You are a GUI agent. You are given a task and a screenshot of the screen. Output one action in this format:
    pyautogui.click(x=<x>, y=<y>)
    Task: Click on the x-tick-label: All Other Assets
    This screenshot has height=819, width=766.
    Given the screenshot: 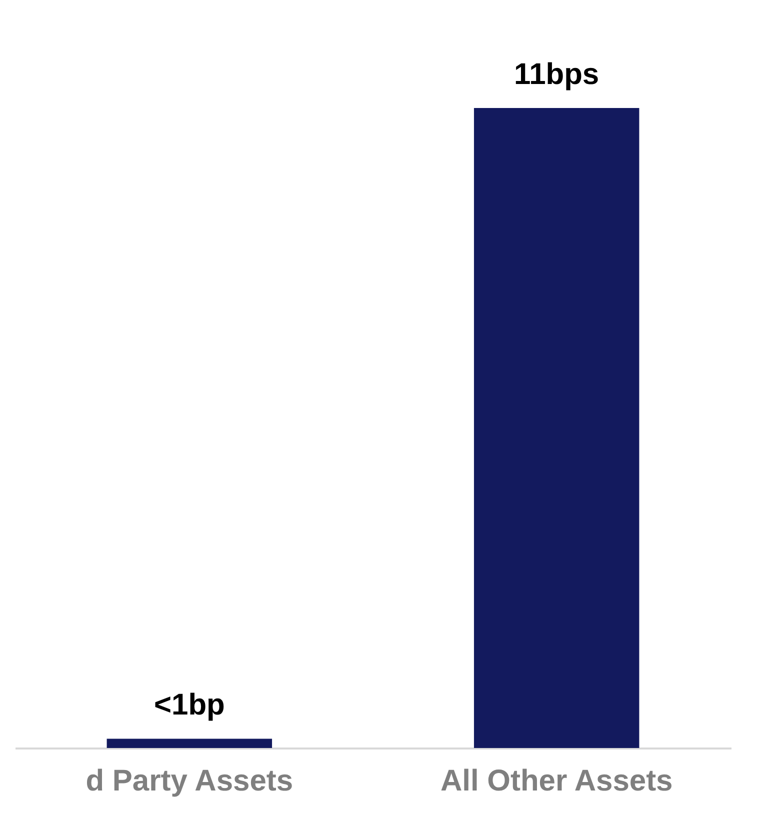 What is the action you would take?
    pyautogui.click(x=556, y=781)
    